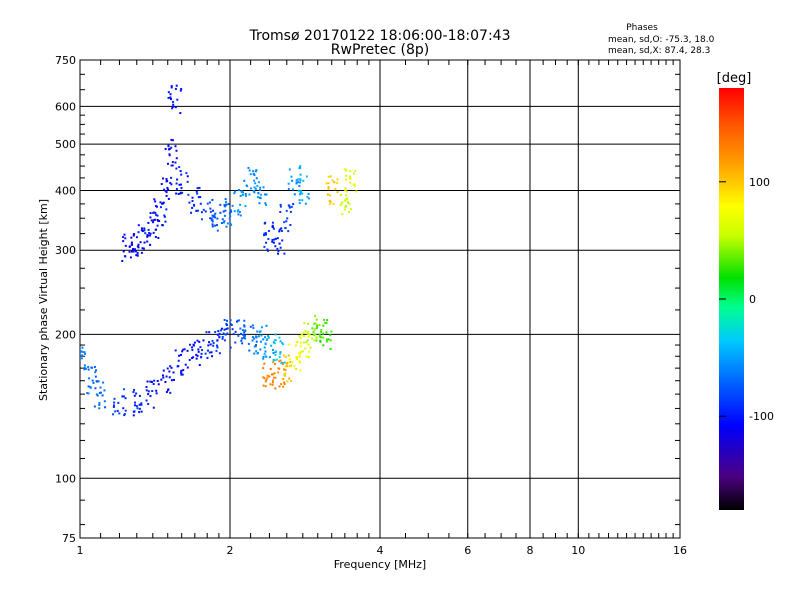 The height and width of the screenshot is (600, 800). I want to click on y-tick-label: 400, so click(65, 190).